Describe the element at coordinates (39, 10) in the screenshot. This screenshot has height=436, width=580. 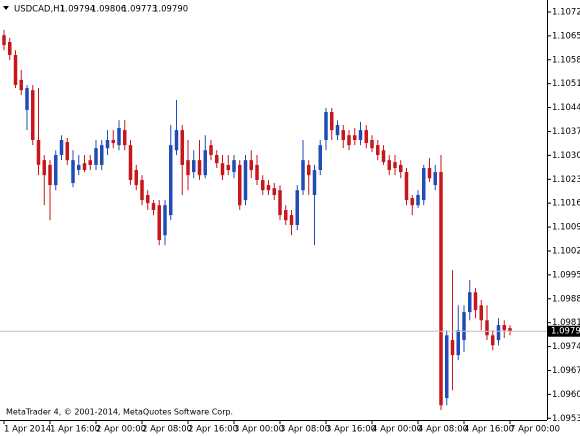
I see `symbol: USDCAD,H1` at that location.